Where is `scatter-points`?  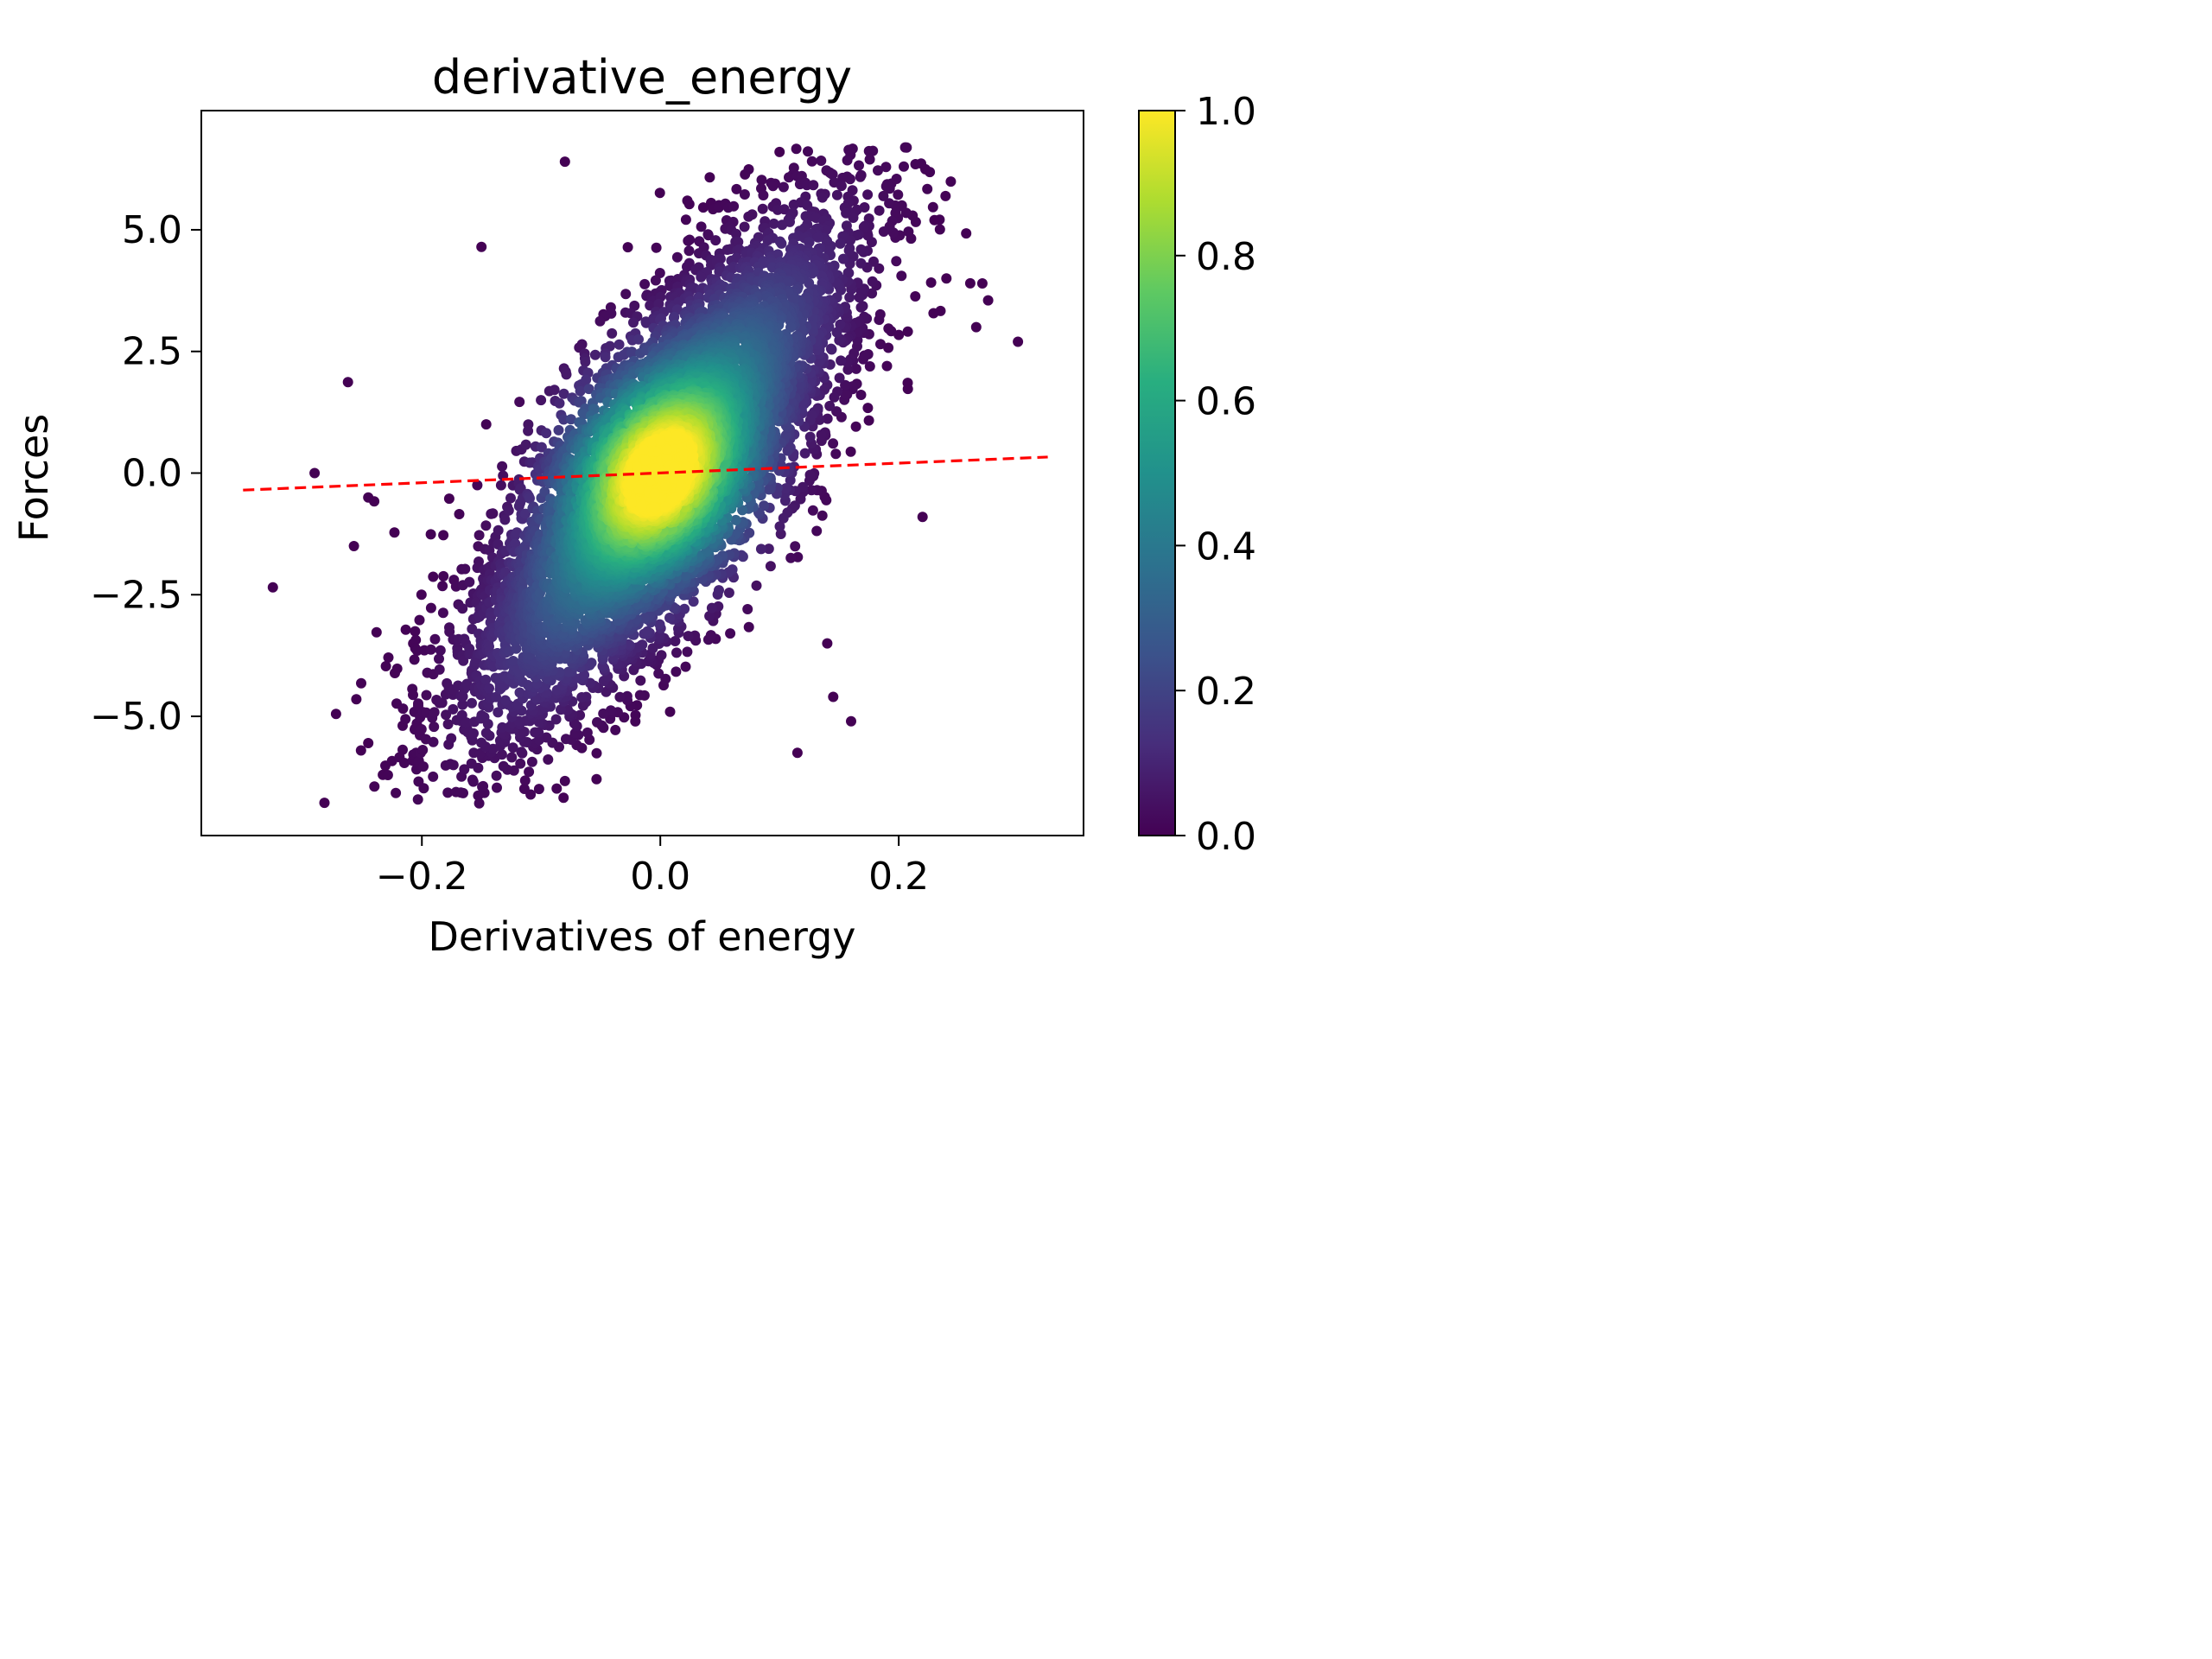
scatter-points is located at coordinates (653, 475).